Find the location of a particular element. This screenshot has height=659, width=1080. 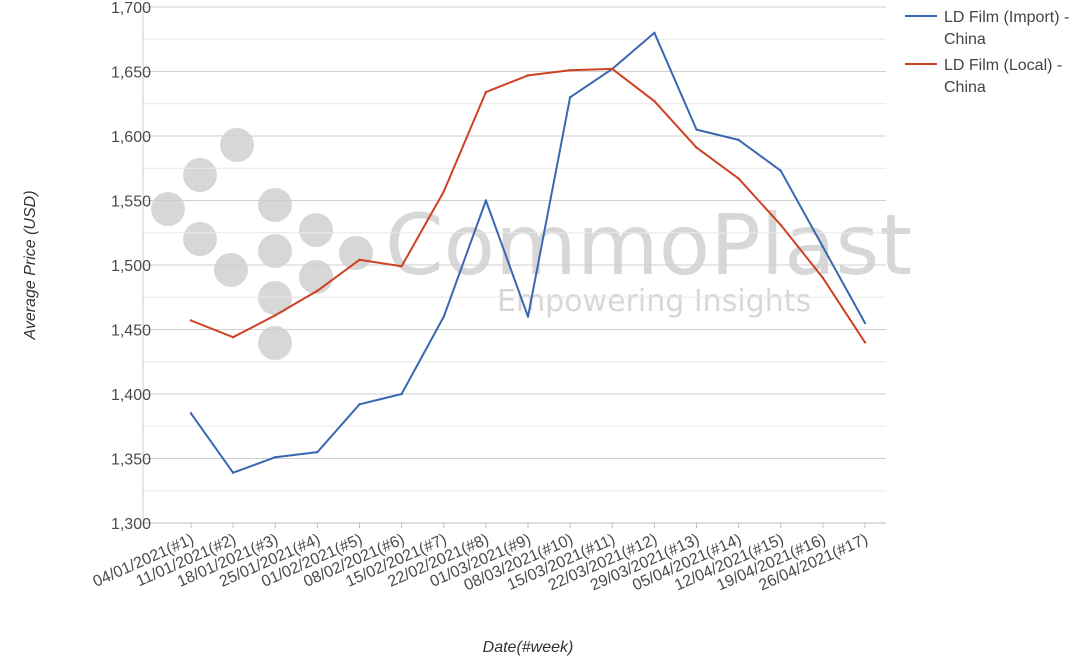

legend-label-1: China is located at coordinates (965, 39).